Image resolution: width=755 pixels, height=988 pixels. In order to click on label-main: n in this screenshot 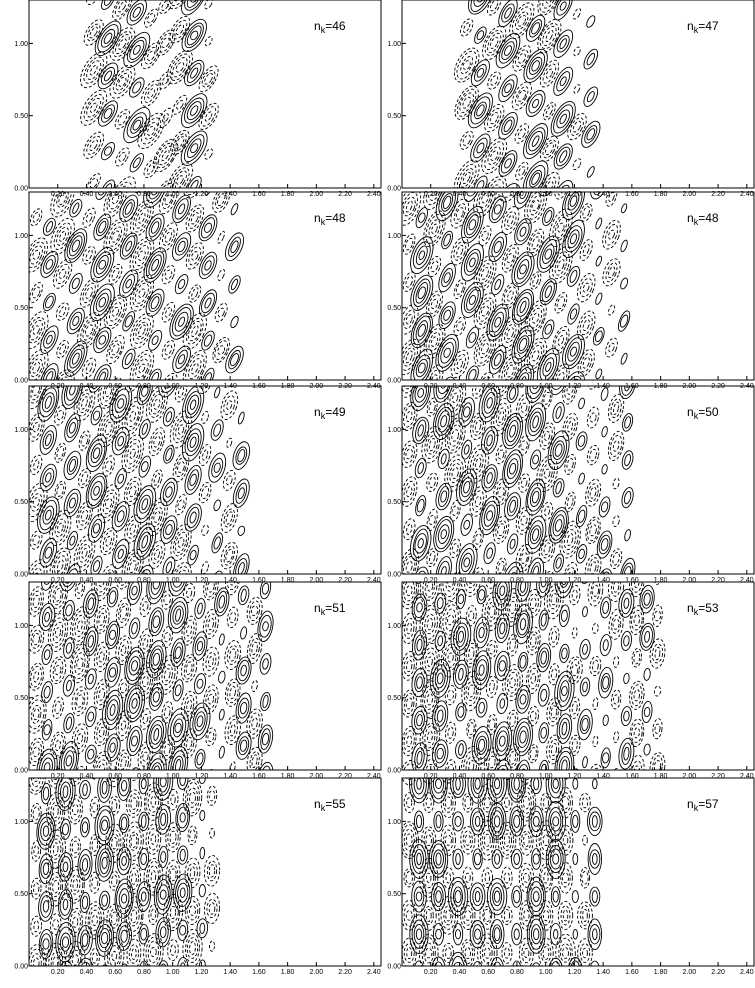, I will do `click(690, 218)`.